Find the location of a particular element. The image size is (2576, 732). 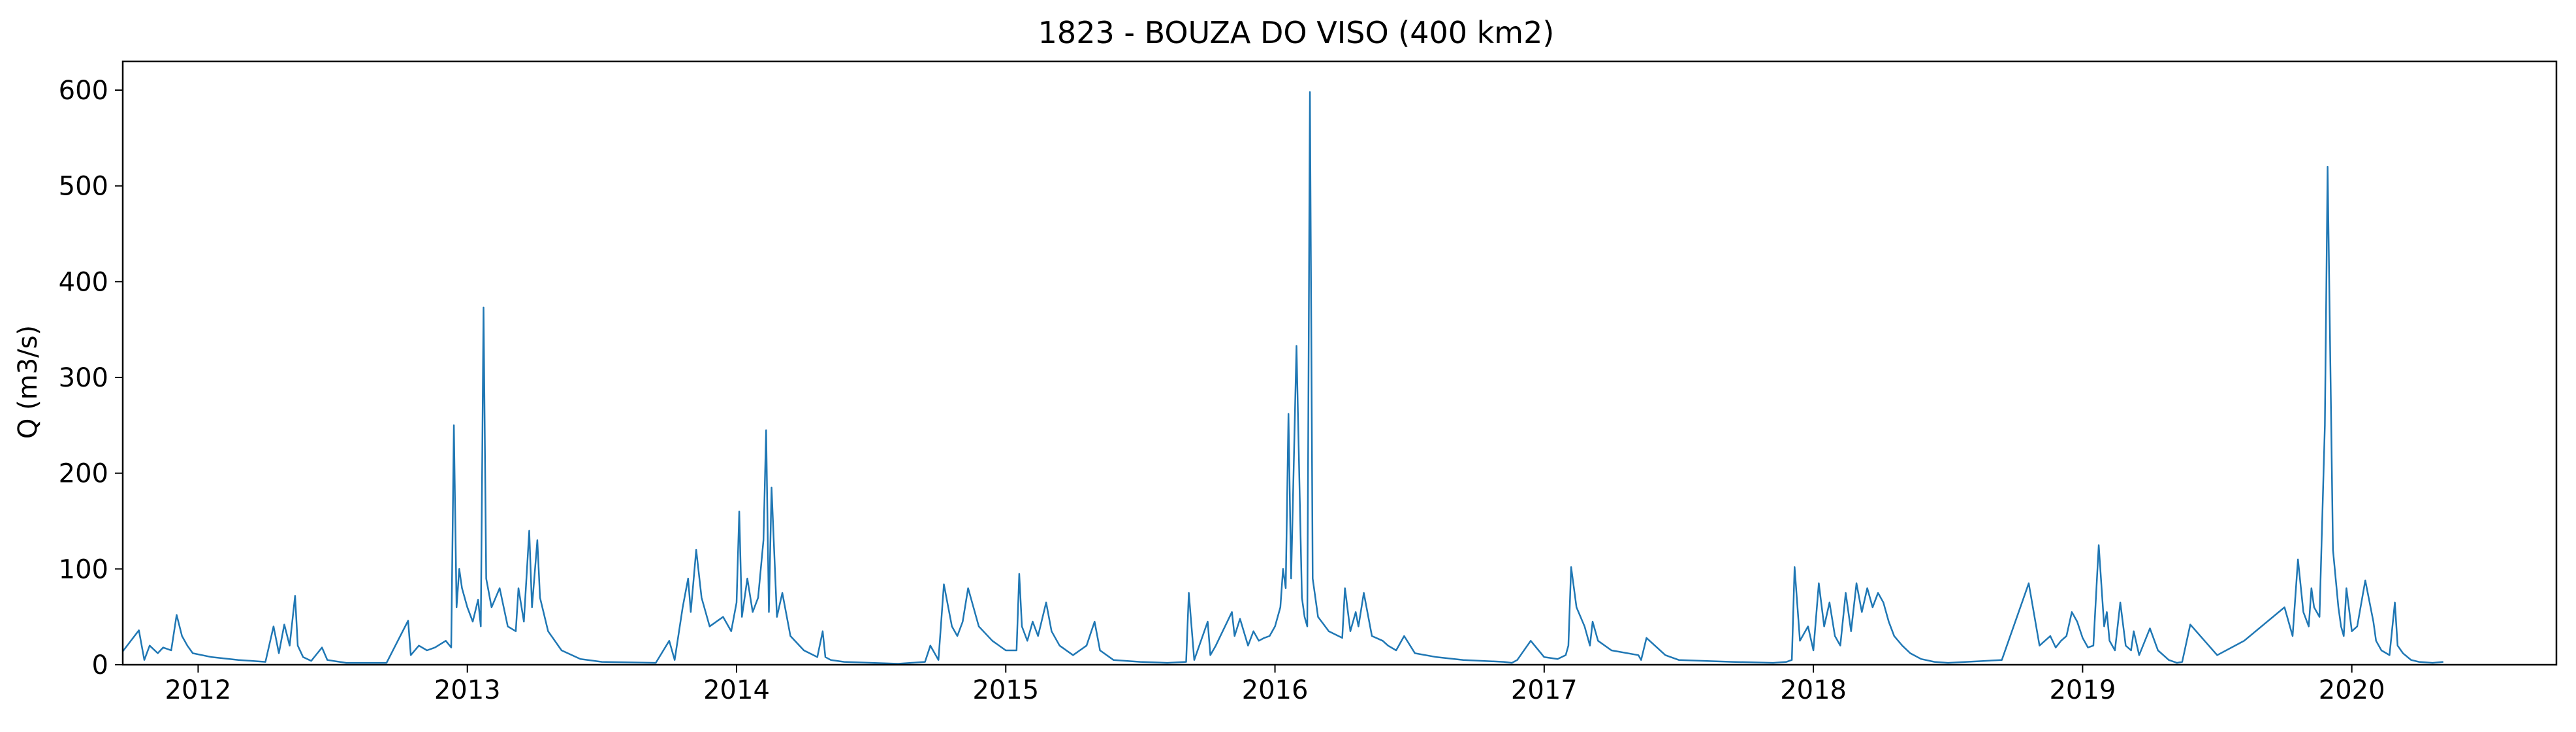

x-tick-label: 2013 is located at coordinates (468, 690).